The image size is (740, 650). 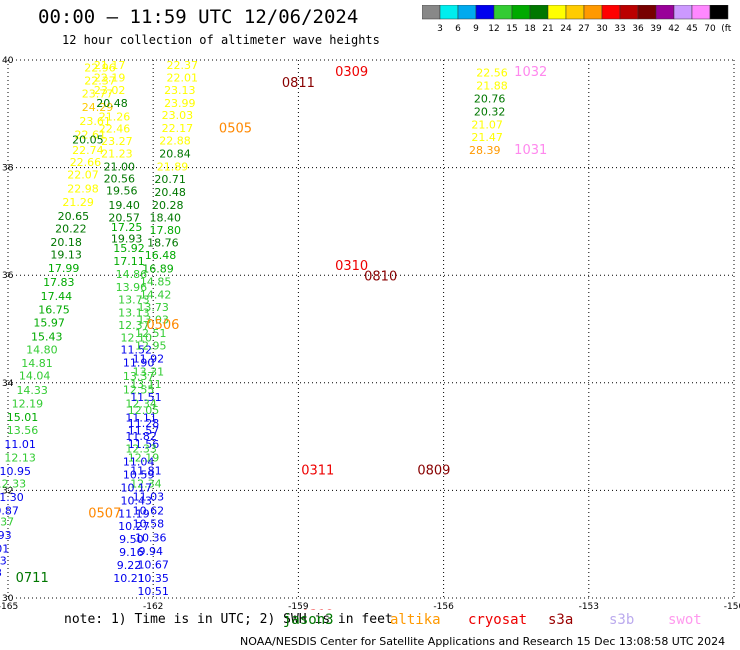 What do you see at coordinates (134, 313) in the screenshot?
I see `wave-height-label: 13.13` at bounding box center [134, 313].